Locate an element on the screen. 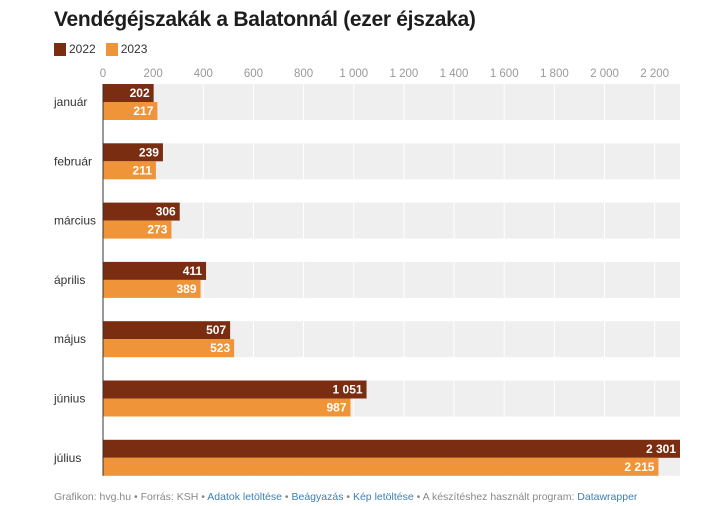  bar-value-label: 523 is located at coordinates (220, 348).